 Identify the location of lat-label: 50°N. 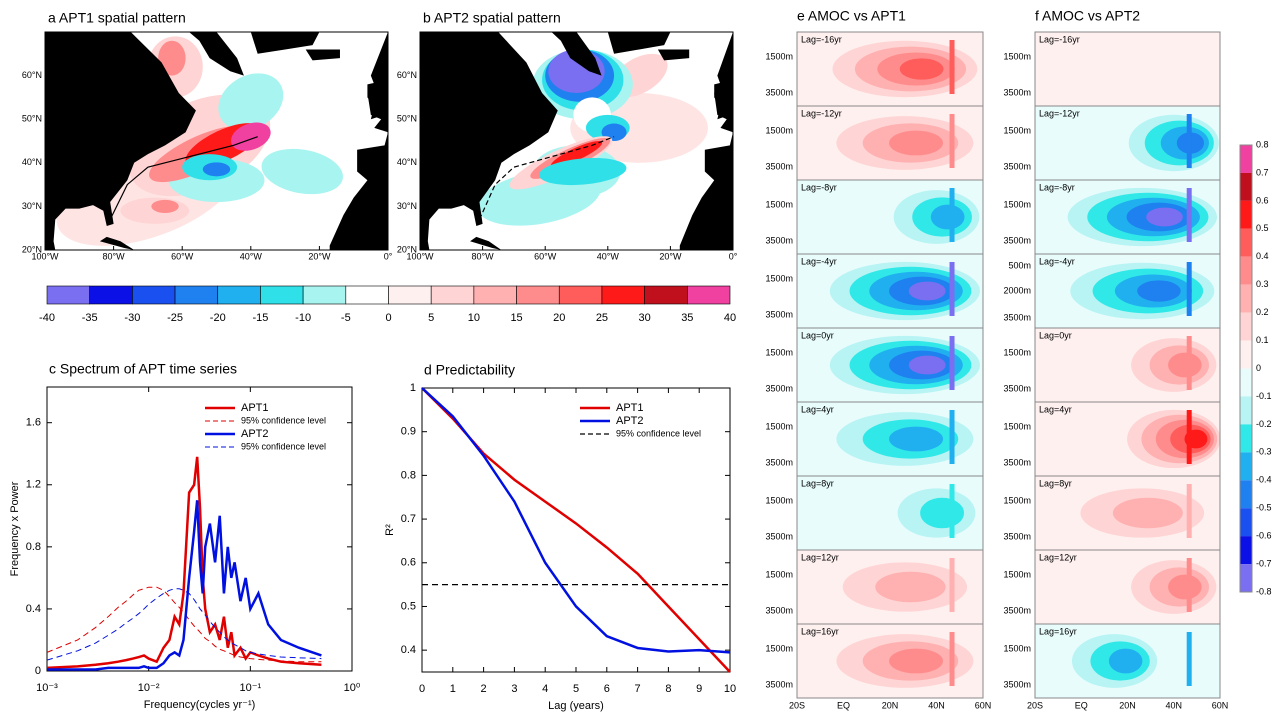
(407, 119).